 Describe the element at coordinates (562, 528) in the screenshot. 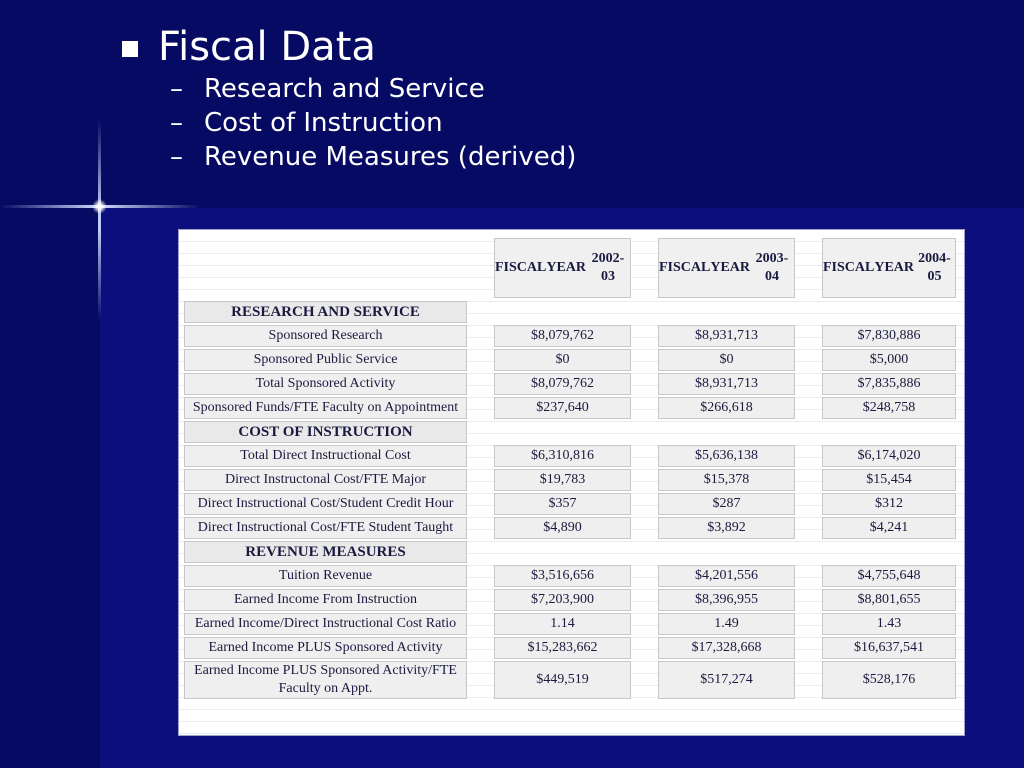

I see `row-value: $4,890` at that location.